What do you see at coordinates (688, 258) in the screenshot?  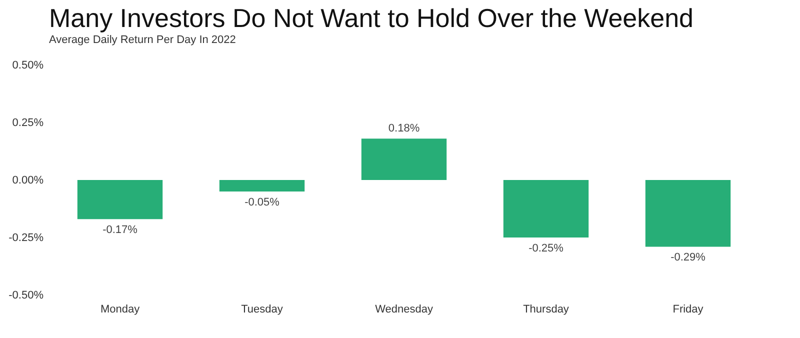 I see `data-label: -0.29%` at bounding box center [688, 258].